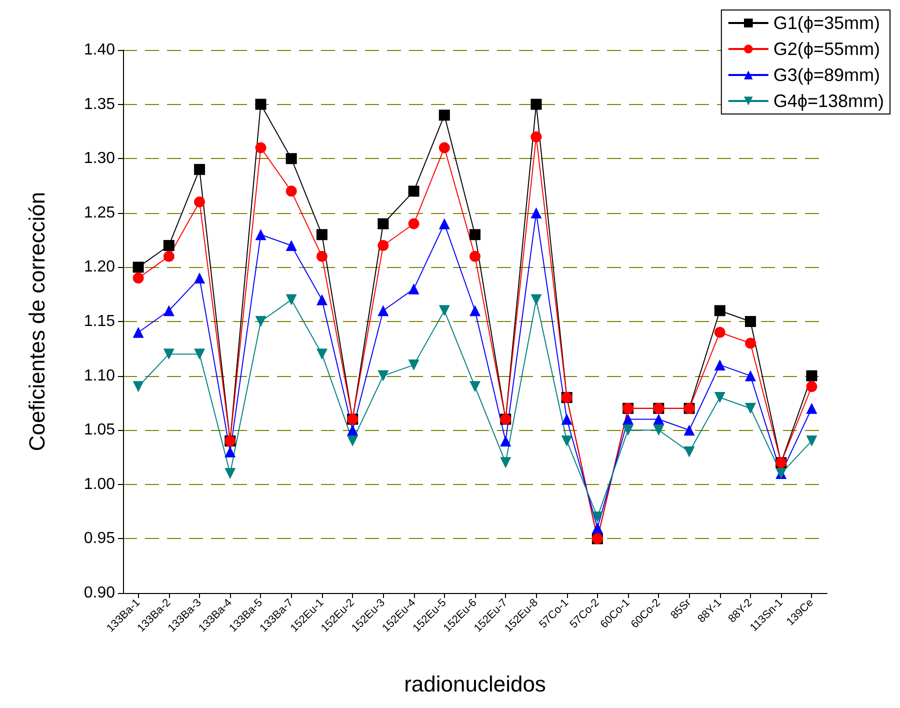 This screenshot has height=708, width=900. What do you see at coordinates (826, 75) in the screenshot?
I see `legend-label: G3(ϕ=89mm)` at bounding box center [826, 75].